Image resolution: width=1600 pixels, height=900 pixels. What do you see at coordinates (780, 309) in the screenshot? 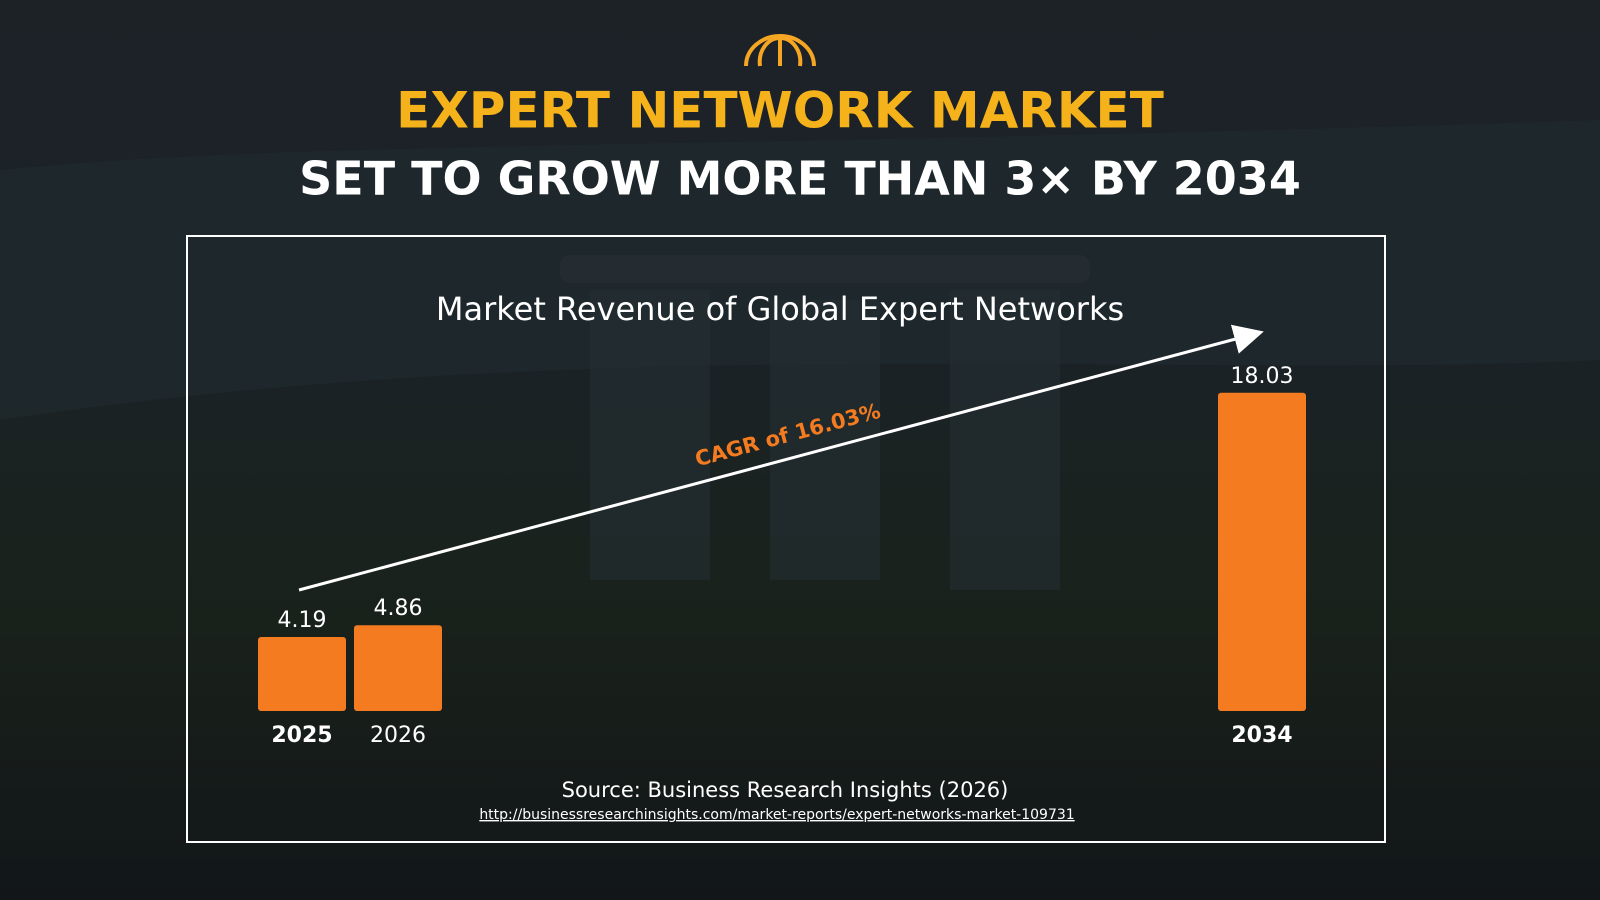
I see `chart-title: Market Revenue of Global Expert Networks` at bounding box center [780, 309].